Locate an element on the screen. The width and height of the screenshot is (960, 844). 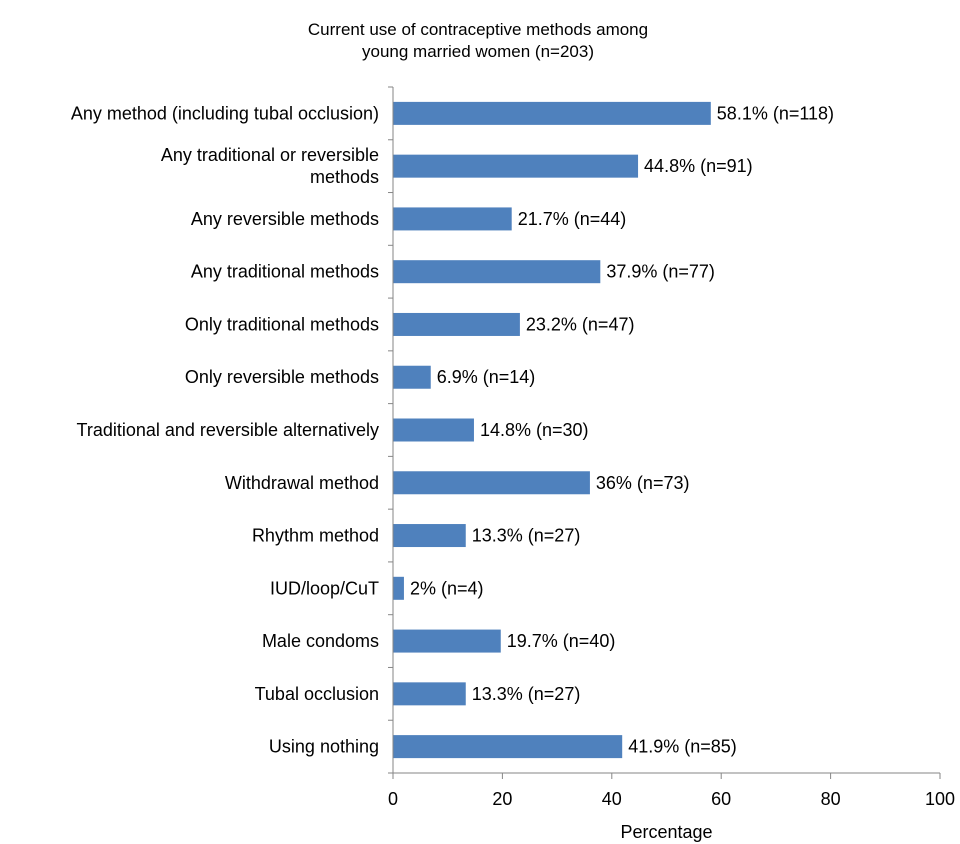
category-label: Only reversible methods is located at coordinates (282, 377).